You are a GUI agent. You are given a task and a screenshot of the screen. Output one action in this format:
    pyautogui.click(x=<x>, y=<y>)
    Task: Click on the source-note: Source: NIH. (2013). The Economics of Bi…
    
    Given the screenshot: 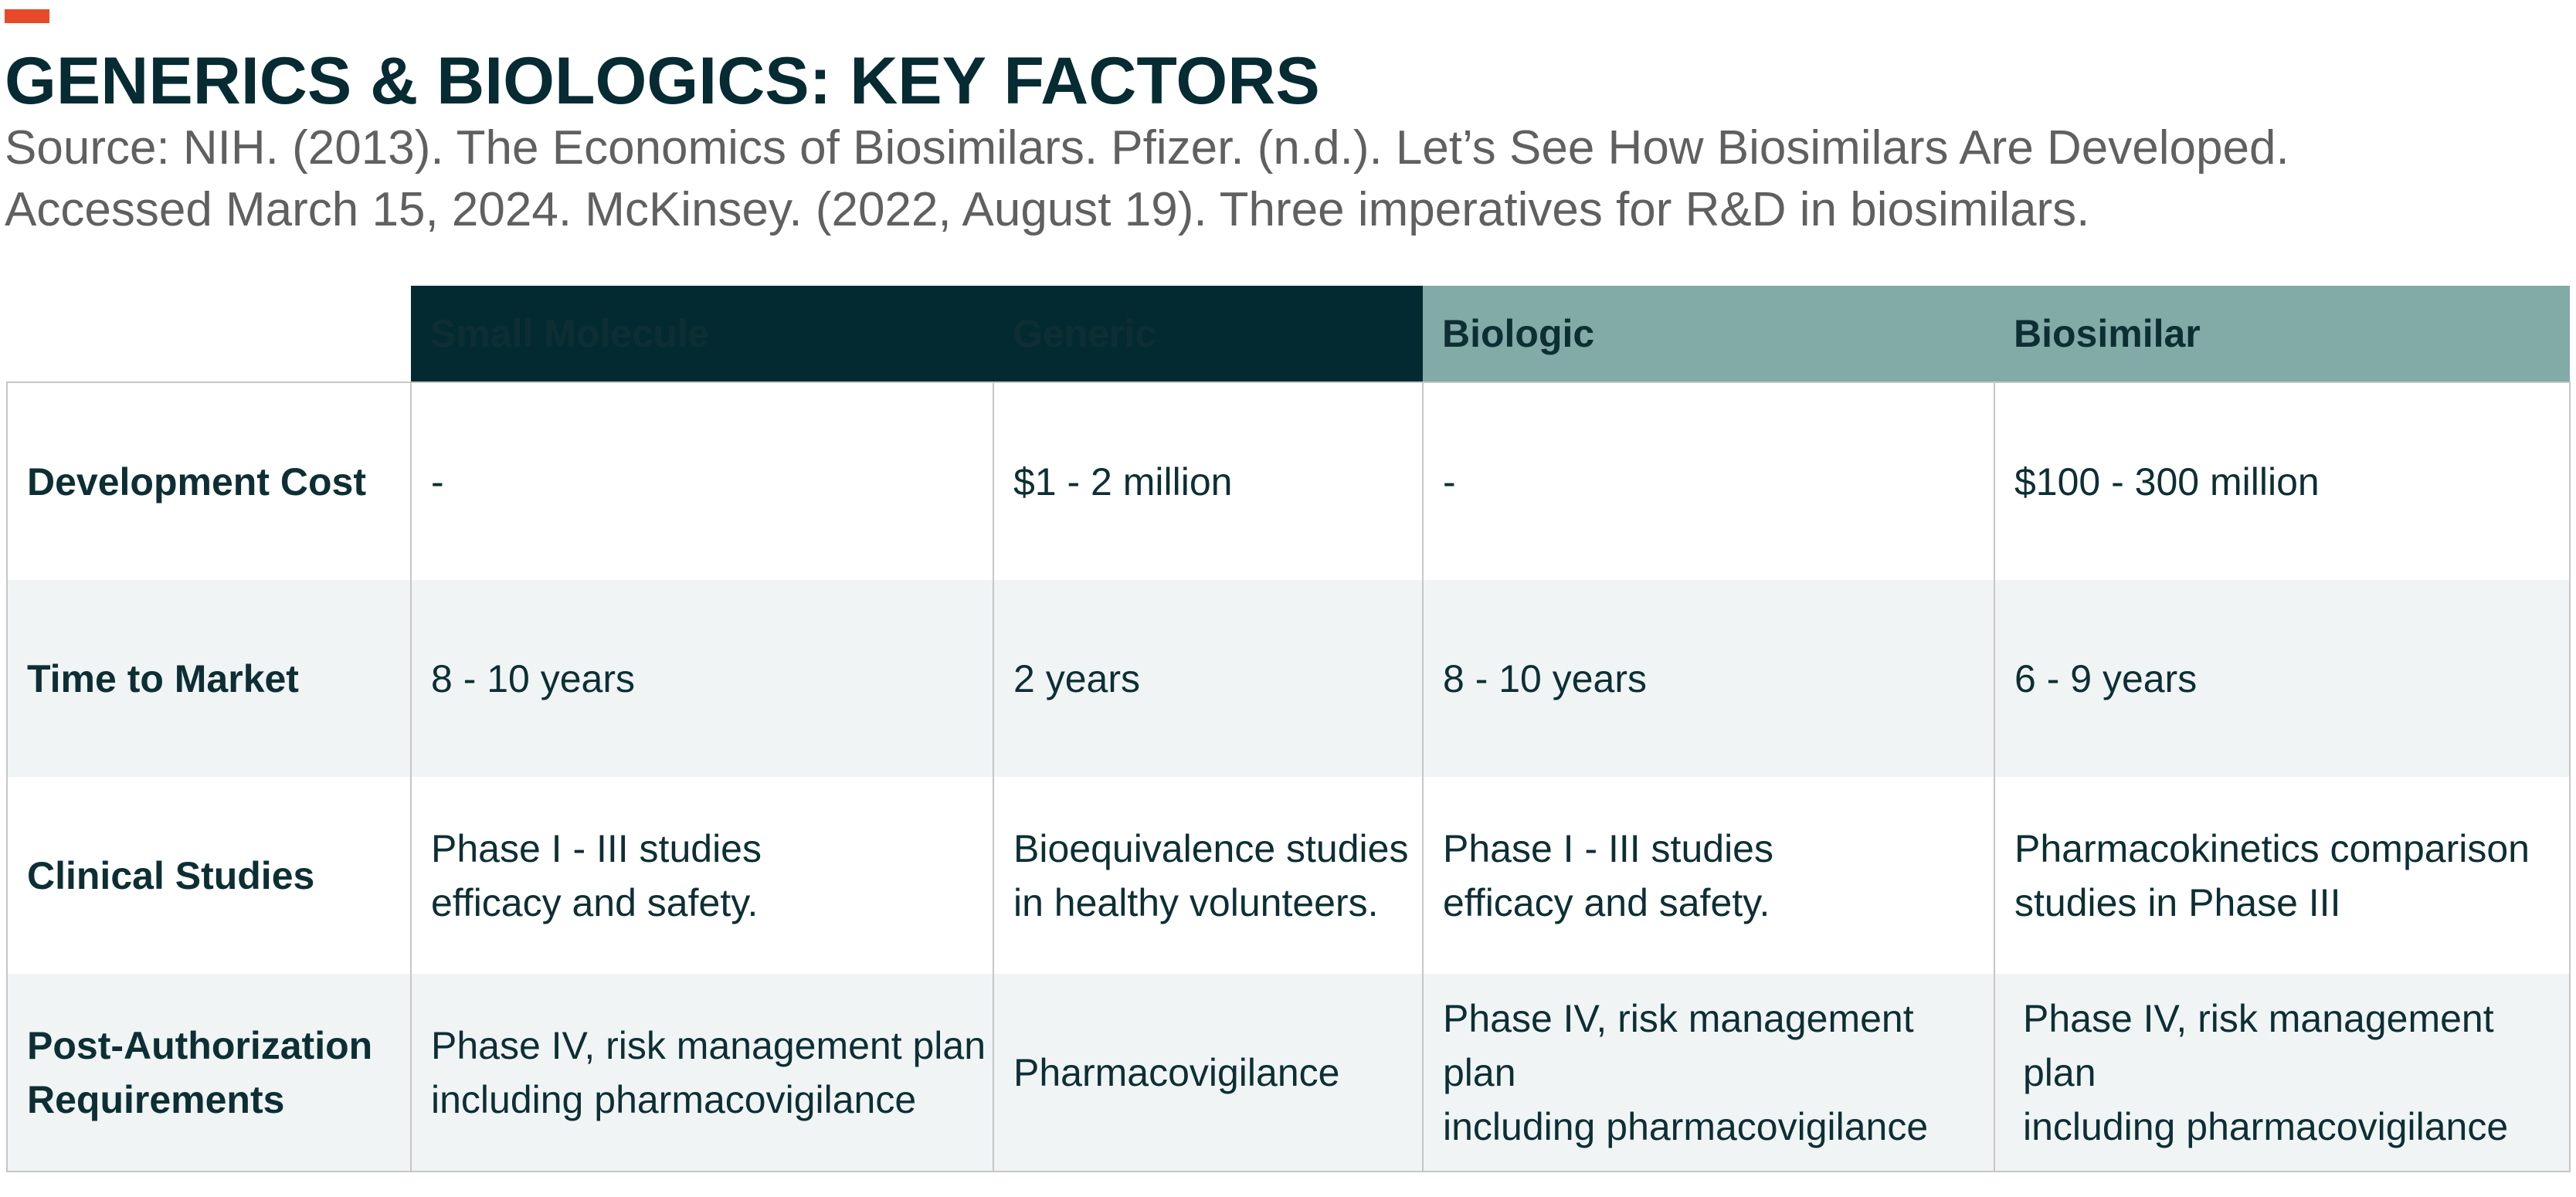 What is the action you would take?
    pyautogui.click(x=1163, y=179)
    